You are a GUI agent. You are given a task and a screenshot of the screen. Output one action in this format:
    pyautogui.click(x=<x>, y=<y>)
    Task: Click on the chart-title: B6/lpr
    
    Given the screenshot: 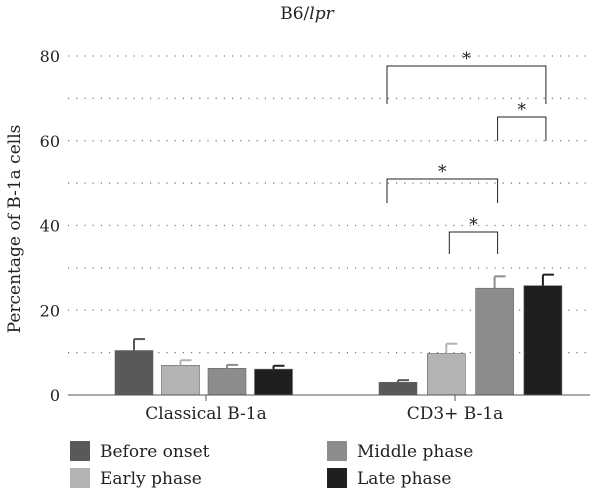 What is the action you would take?
    pyautogui.click(x=307, y=14)
    